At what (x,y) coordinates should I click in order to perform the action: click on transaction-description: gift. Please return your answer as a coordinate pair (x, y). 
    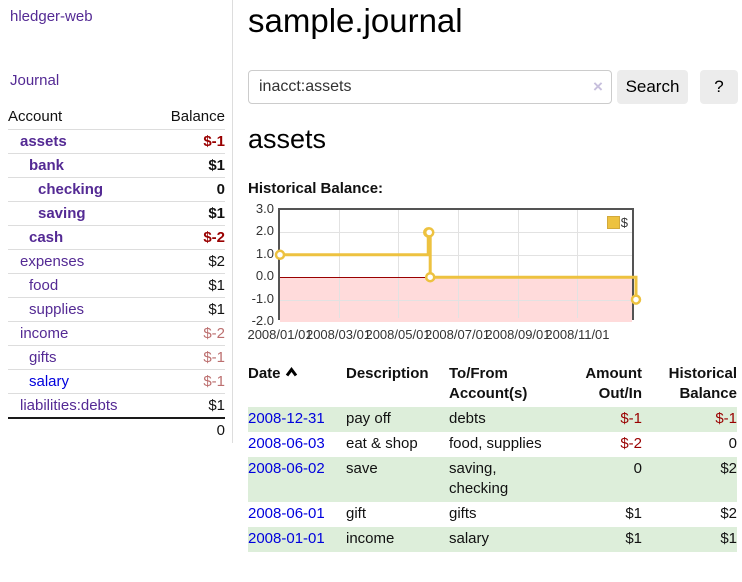
    Looking at the image, I should click on (356, 513).